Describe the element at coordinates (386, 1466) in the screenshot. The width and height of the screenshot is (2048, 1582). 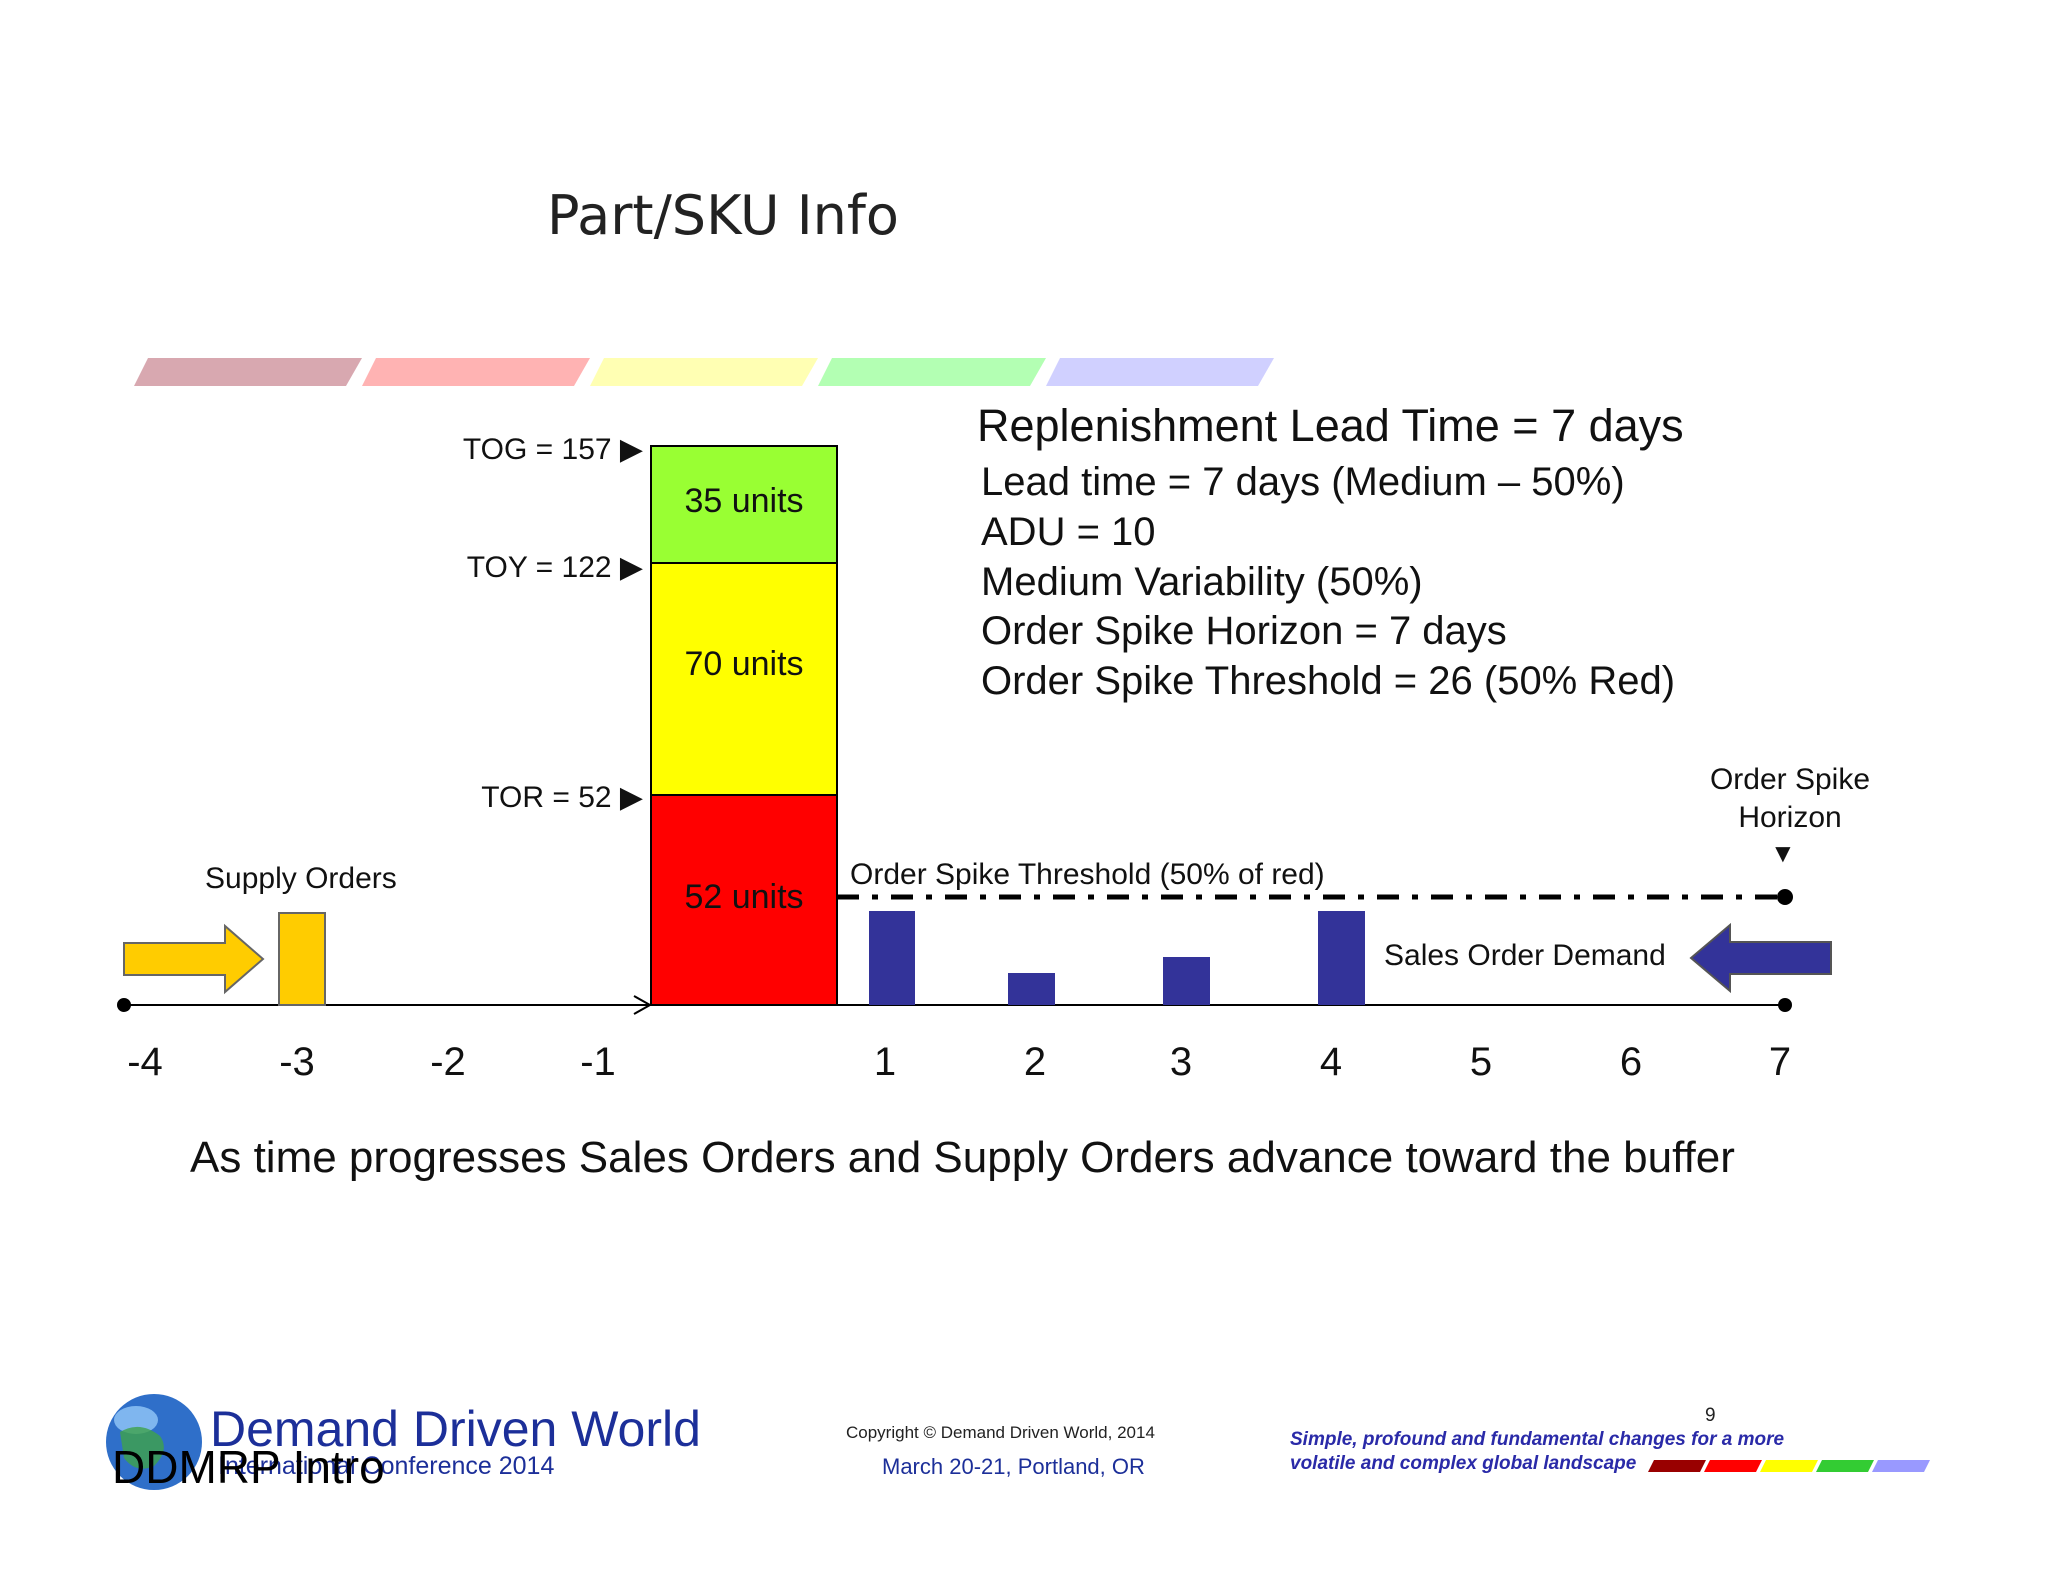
I see `conference-name: International Conference 2014` at that location.